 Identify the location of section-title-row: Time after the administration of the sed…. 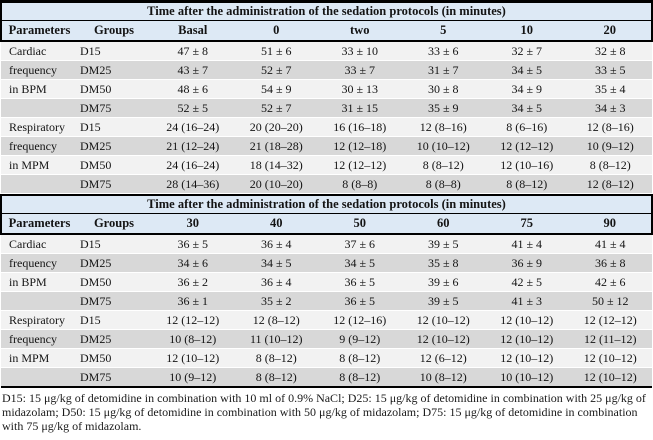
(326, 204).